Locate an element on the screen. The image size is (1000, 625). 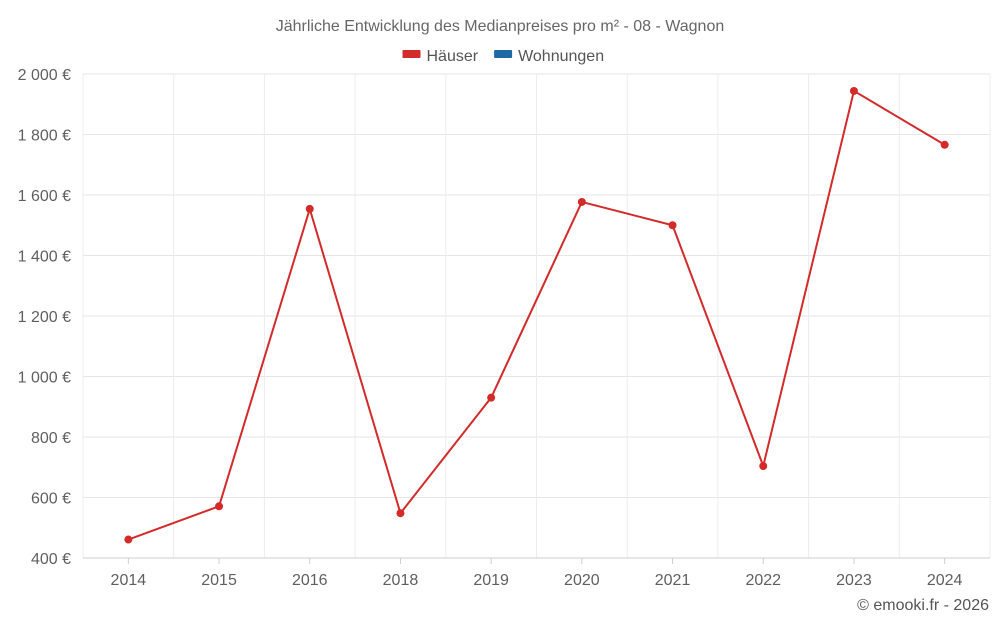
x-tick-label: 2019 is located at coordinates (491, 580).